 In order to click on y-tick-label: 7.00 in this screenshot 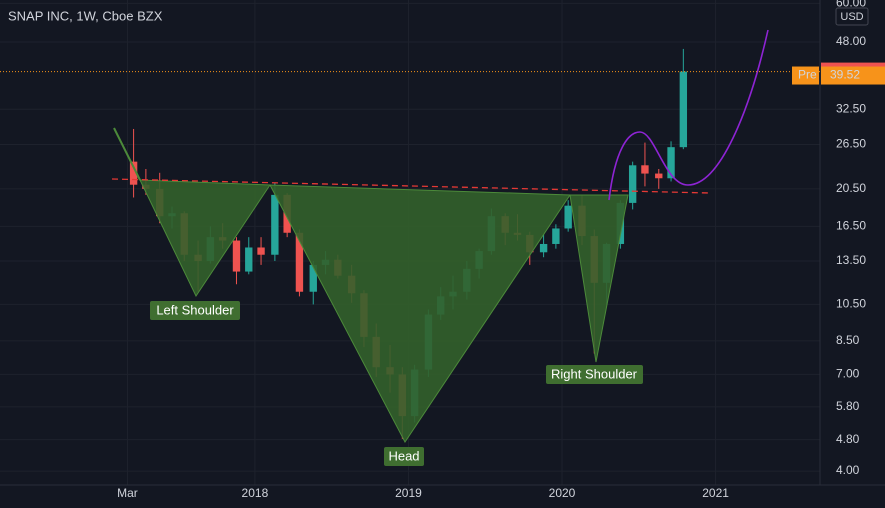, I will do `click(848, 374)`.